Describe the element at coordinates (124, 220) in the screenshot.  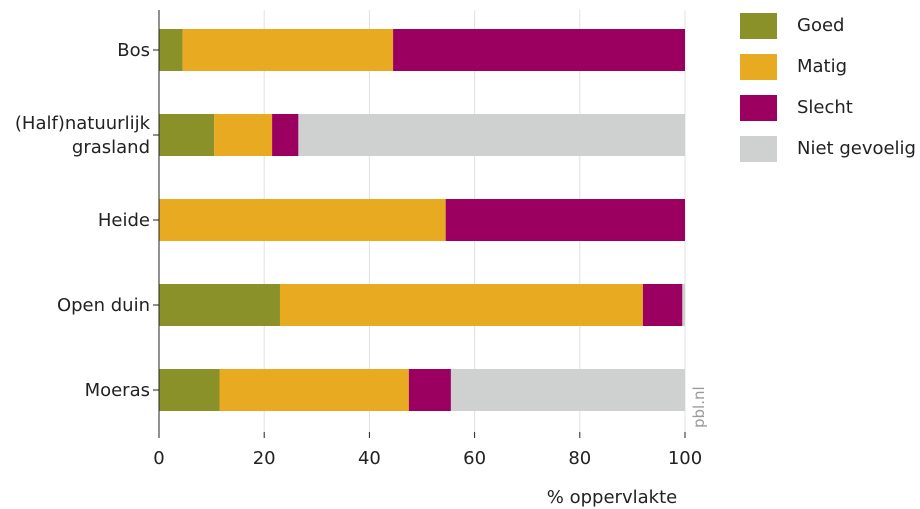
I see `y-tick-label: Heide` at that location.